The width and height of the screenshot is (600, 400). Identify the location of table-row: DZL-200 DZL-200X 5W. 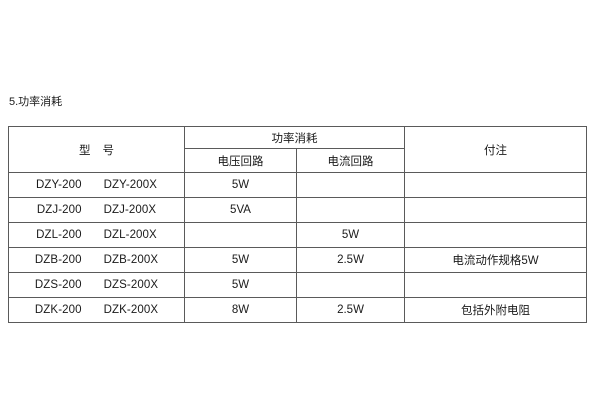
(297, 235).